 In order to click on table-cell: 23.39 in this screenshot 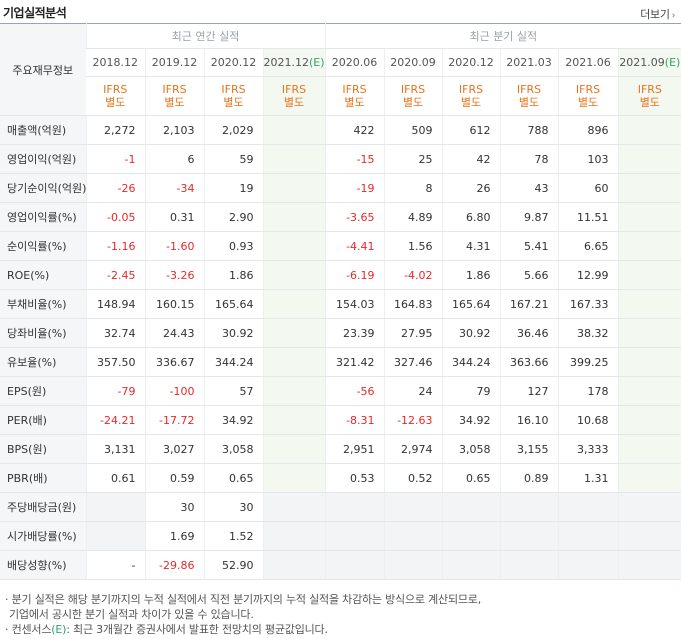, I will do `click(354, 333)`.